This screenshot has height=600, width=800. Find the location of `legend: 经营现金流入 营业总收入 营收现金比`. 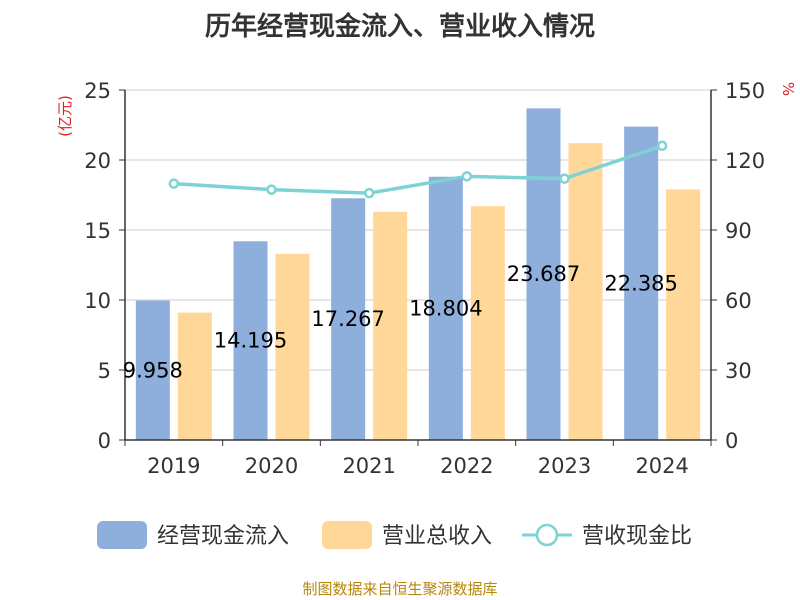

legend: 经营现金流入 营业总收入 营收现金比 is located at coordinates (394, 535).